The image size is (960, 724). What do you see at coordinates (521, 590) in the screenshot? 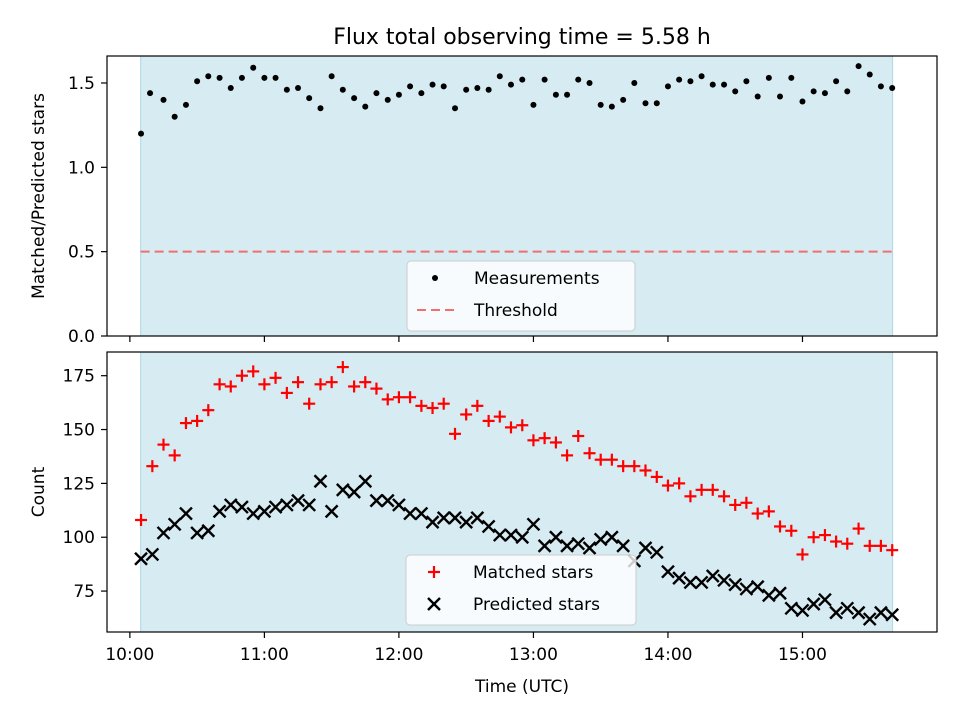
I see `legend: Matched stars Predicted stars` at bounding box center [521, 590].